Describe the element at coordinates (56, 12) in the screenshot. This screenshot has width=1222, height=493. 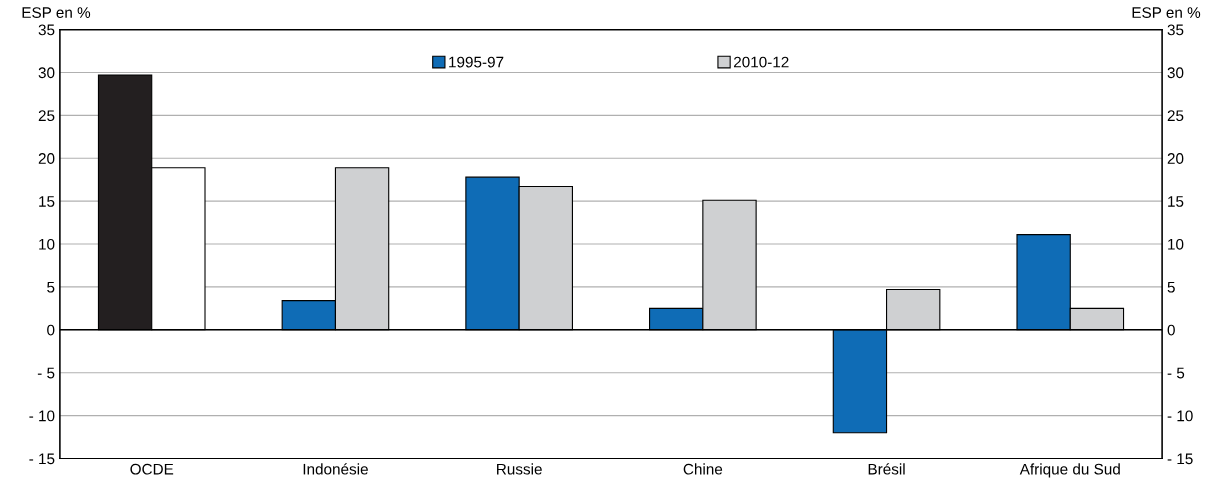
I see `y-axis-title: ESP en %` at that location.